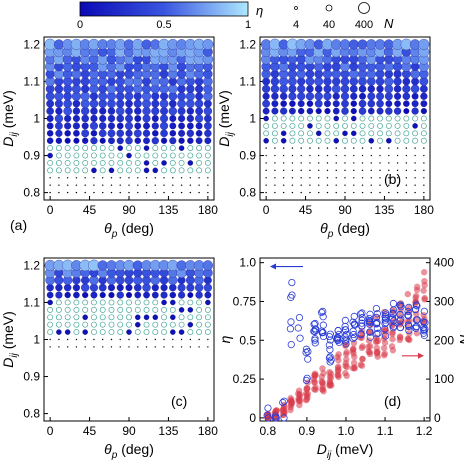 The image size is (464, 472). I want to click on panel-label: (b), so click(392, 179).